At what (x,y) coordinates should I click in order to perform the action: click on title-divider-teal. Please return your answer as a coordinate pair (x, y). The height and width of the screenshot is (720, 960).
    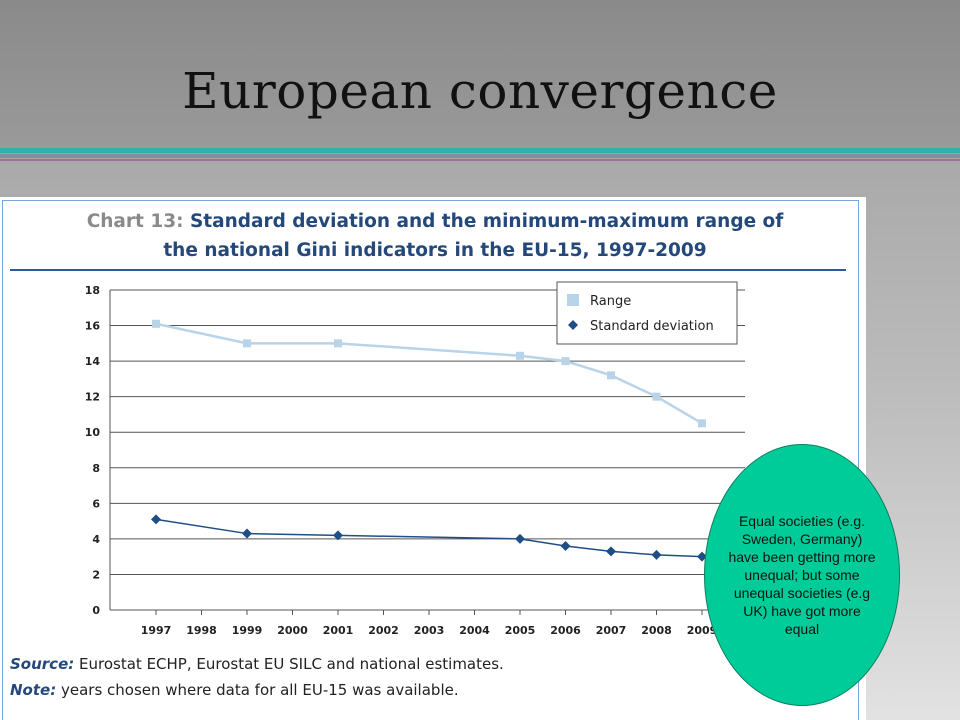
    Looking at the image, I should click on (480, 150).